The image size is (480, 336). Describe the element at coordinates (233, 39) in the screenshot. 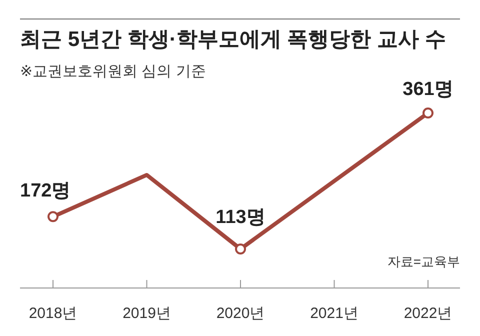

I see `title: 최근 5년간 학생·학부모에게 폭행당한 교사 수` at that location.